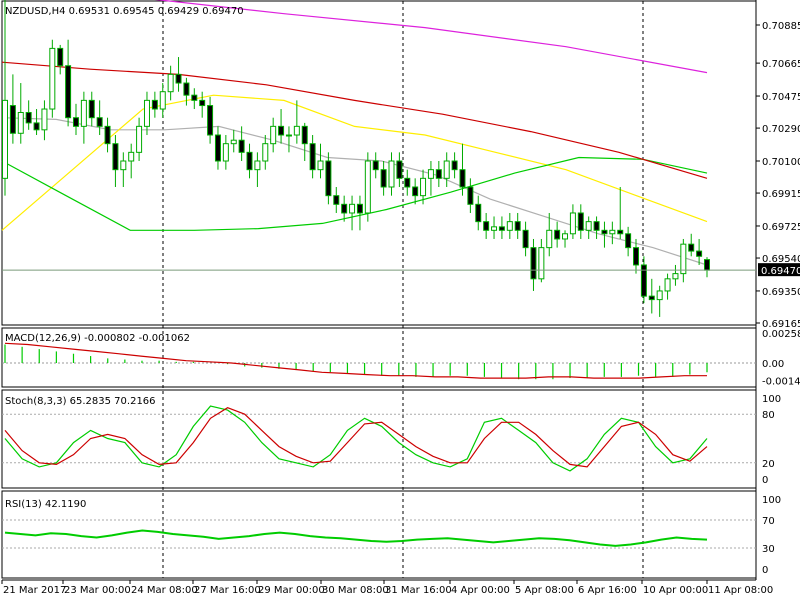 Image resolution: width=800 pixels, height=600 pixels. I want to click on time-tick-label: 10 Apr 00:00, so click(675, 590).